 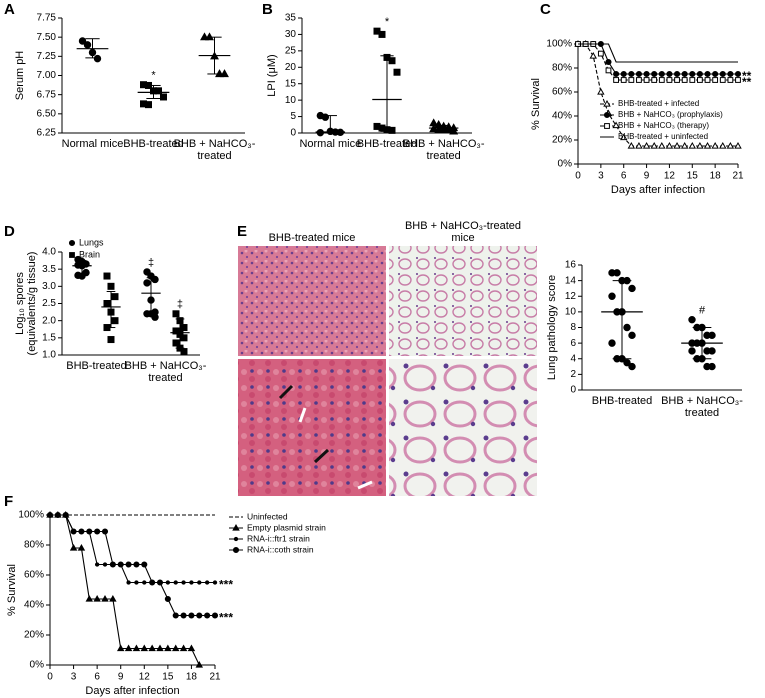 What do you see at coordinates (601, 176) in the screenshot?
I see `x-tick-label: 3` at bounding box center [601, 176].